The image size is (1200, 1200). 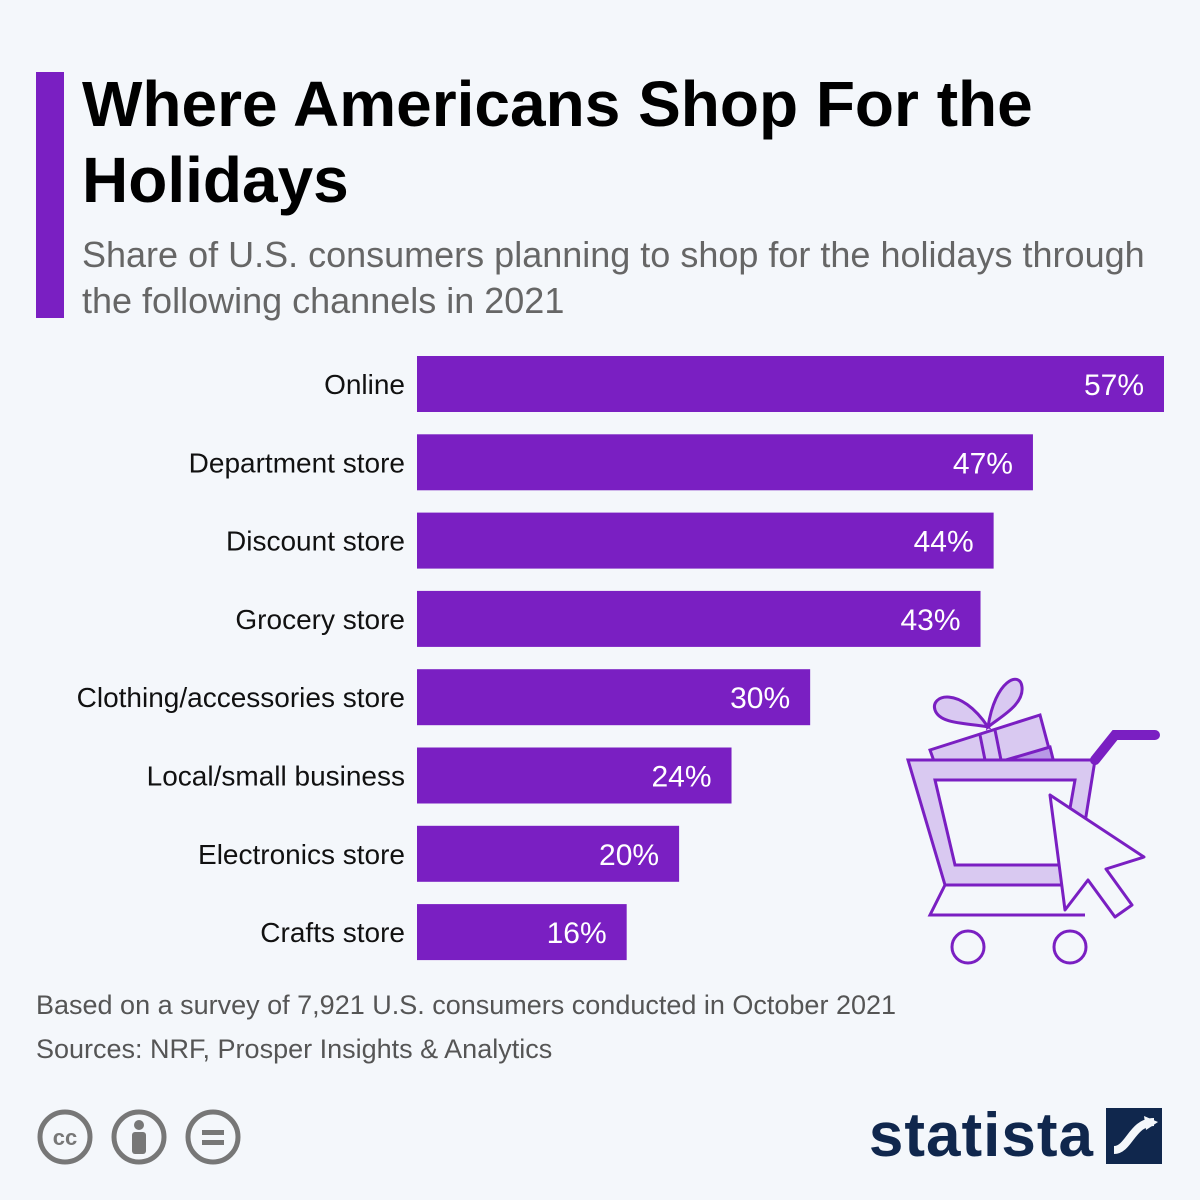 I want to click on statista-logo-icon, so click(x=1134, y=1135).